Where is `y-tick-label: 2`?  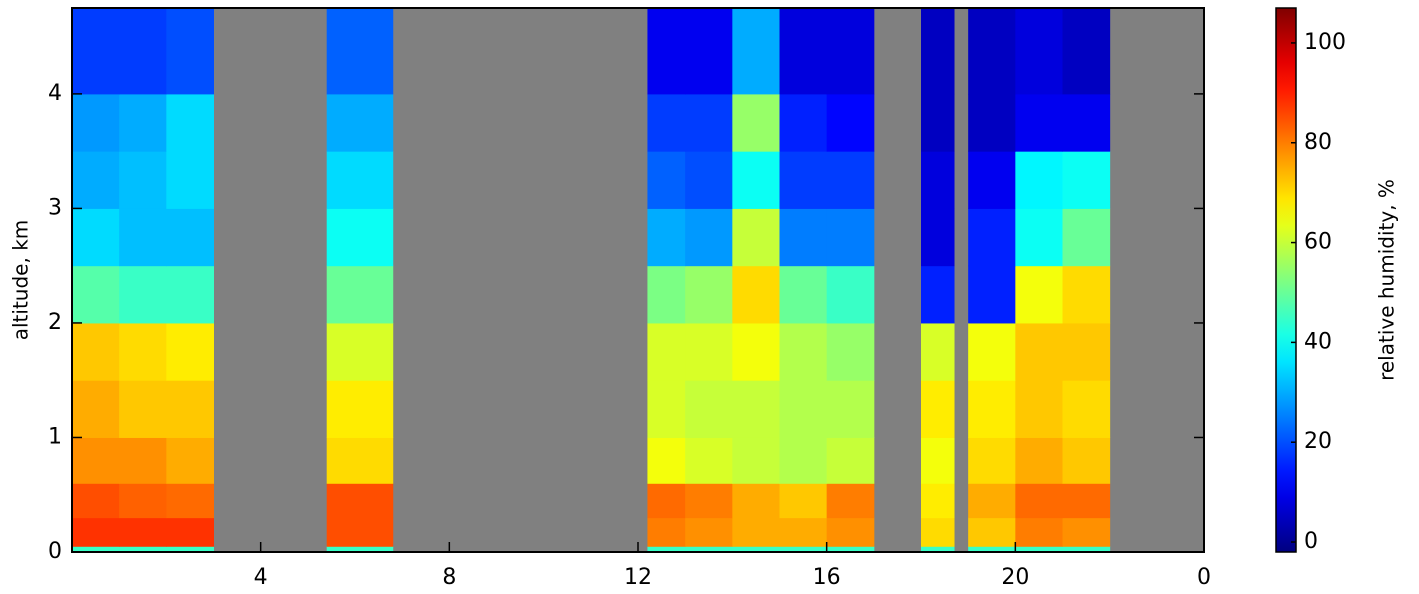 y-tick-label: 2 is located at coordinates (55, 322).